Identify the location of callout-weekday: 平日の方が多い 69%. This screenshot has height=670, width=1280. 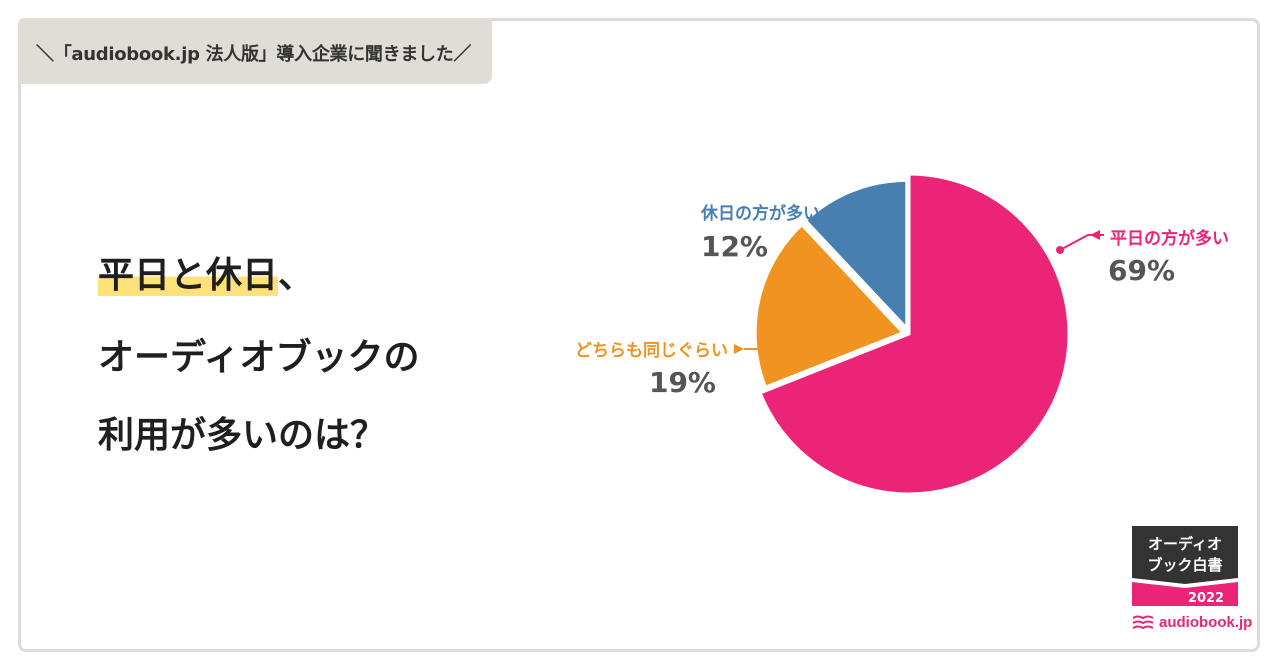
(1142, 257).